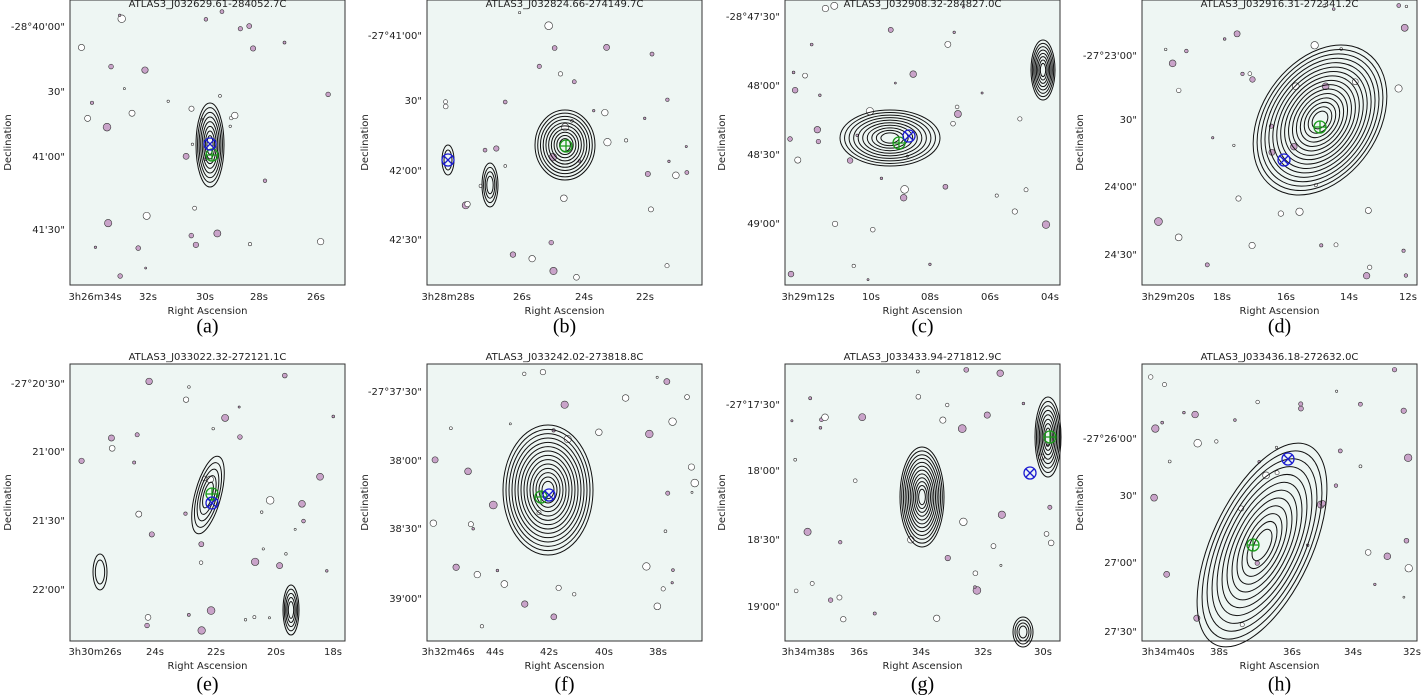 The height and width of the screenshot is (699, 1424). What do you see at coordinates (549, 495) in the screenshot?
I see `radio-marker` at bounding box center [549, 495].